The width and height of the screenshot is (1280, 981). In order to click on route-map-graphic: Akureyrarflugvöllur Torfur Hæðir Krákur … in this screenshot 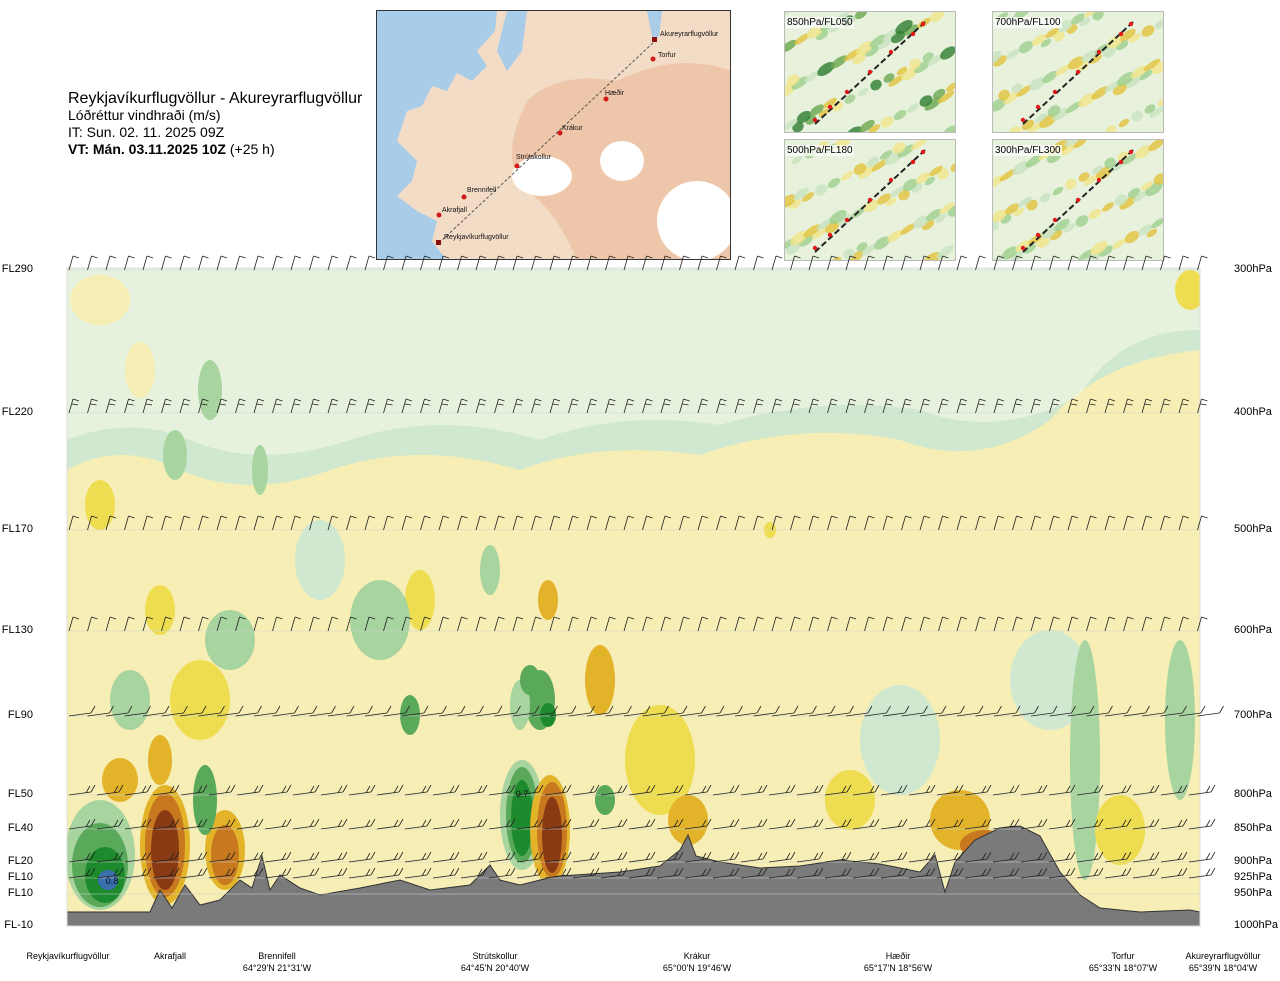, I will do `click(553, 135)`.